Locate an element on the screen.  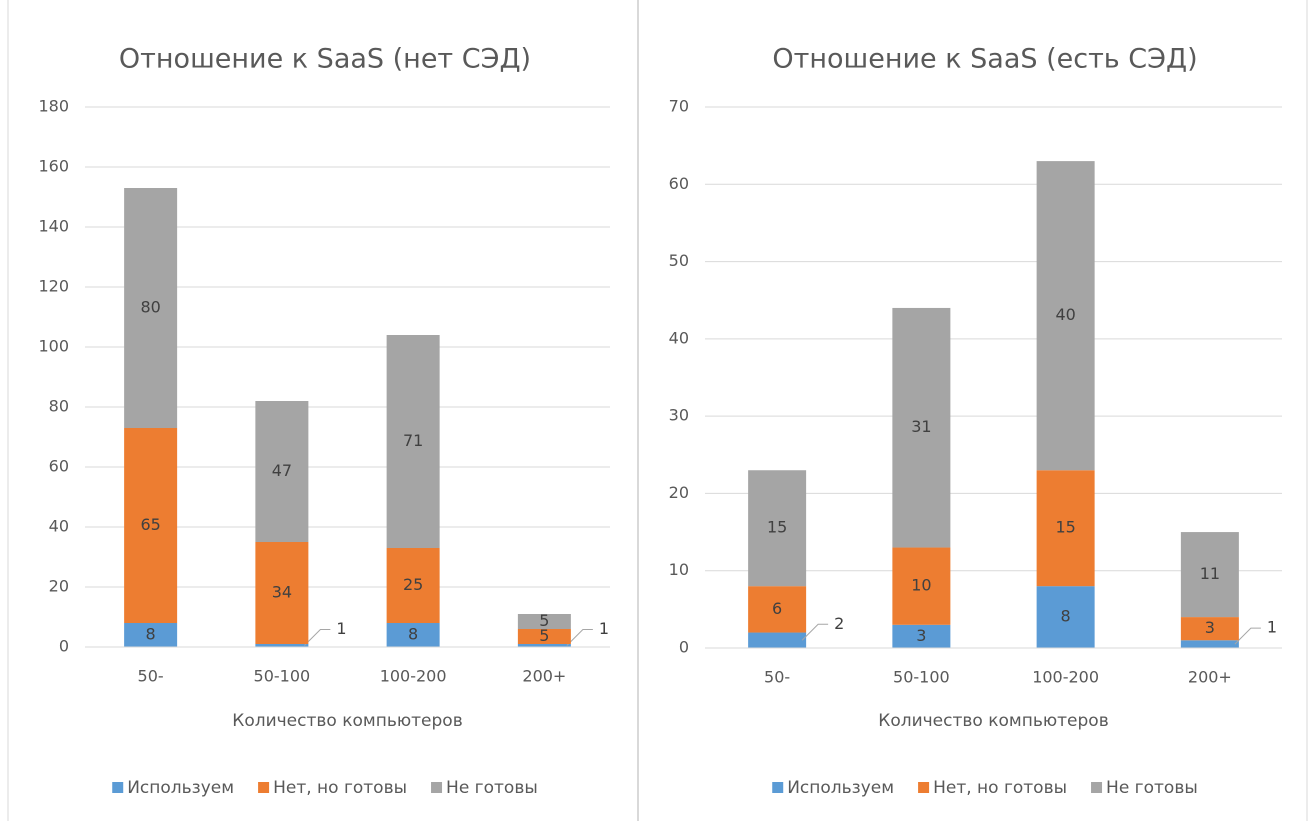
y-tick-label: 30 is located at coordinates (679, 415).